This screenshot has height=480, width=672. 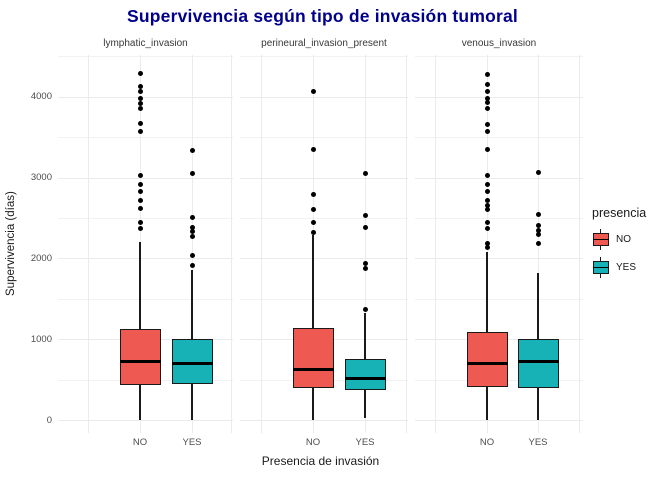 What do you see at coordinates (41, 339) in the screenshot?
I see `y-tick-label: 1000` at bounding box center [41, 339].